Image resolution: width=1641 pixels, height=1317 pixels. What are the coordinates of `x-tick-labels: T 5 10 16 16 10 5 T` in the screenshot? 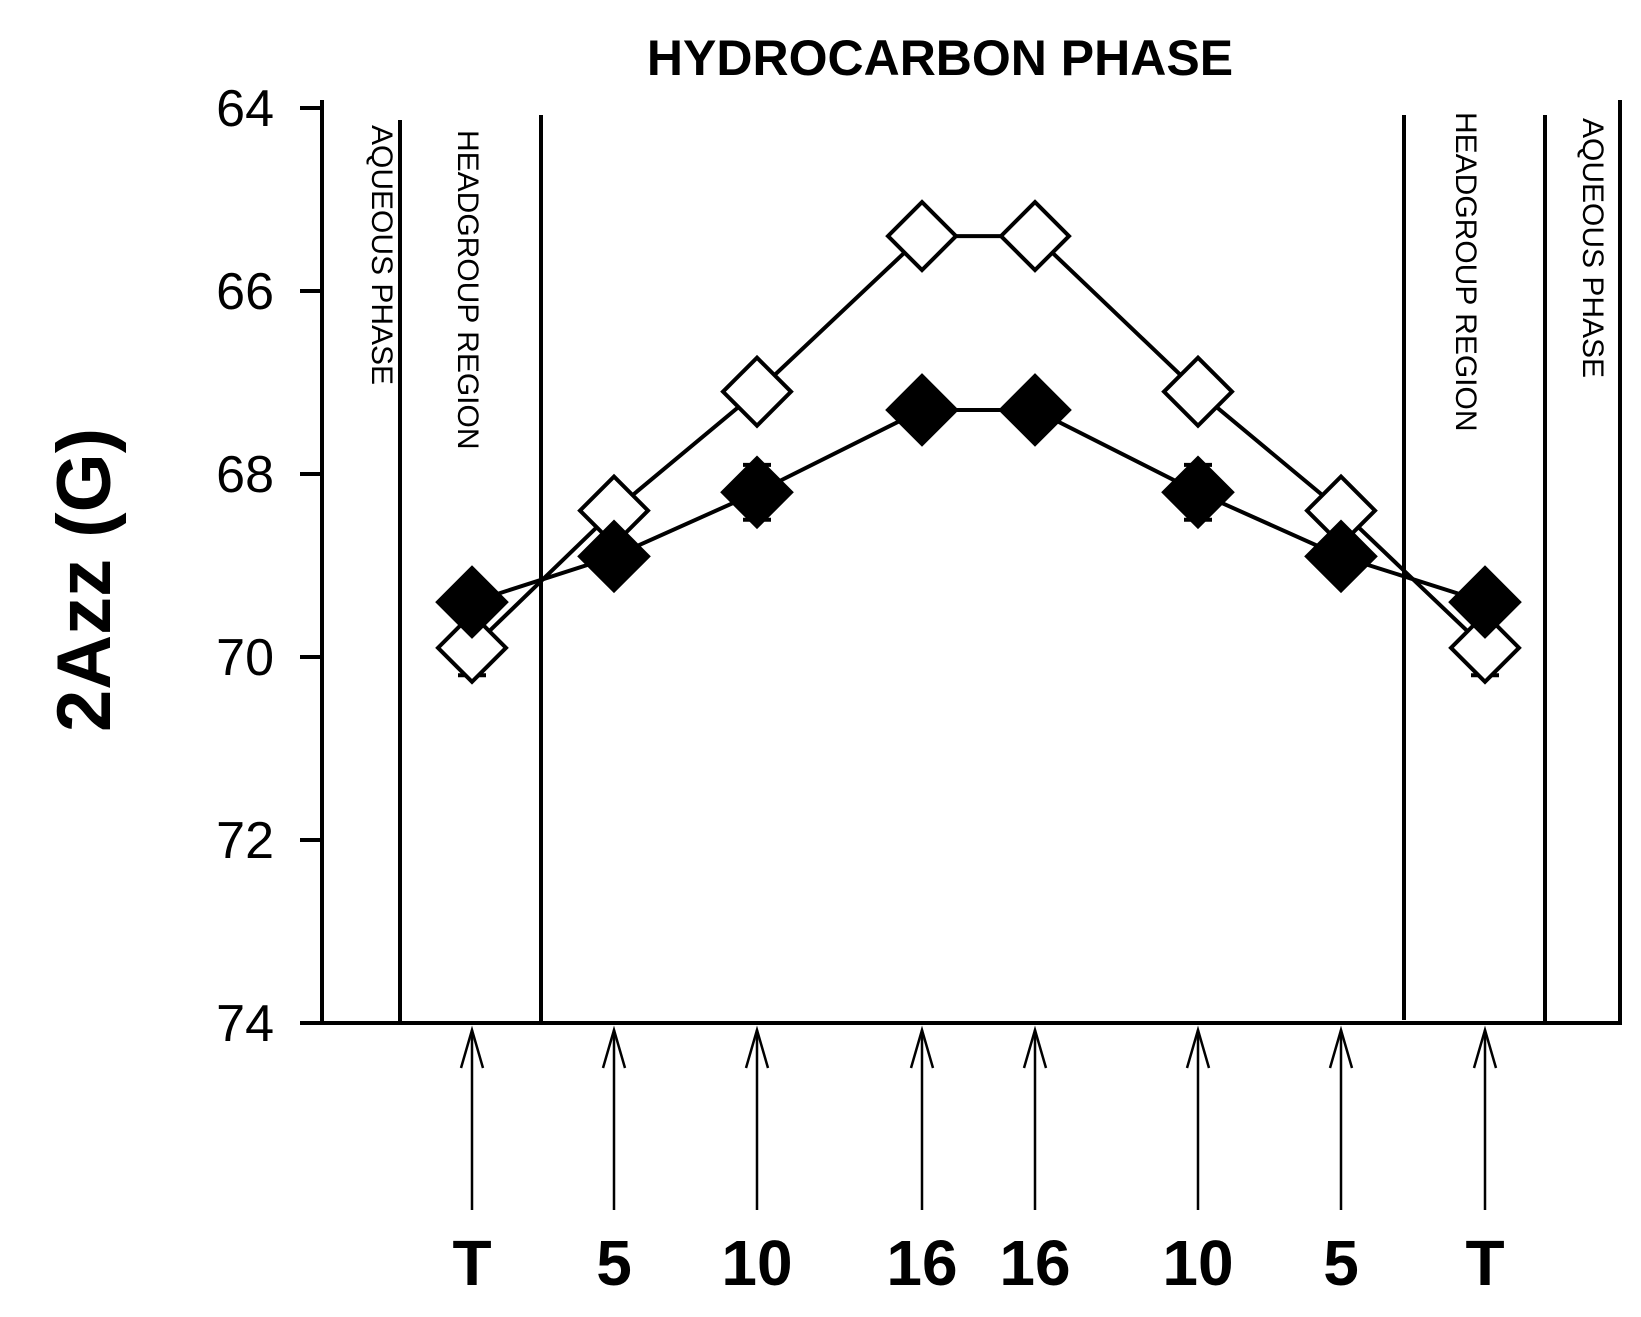 It's located at (978, 1263).